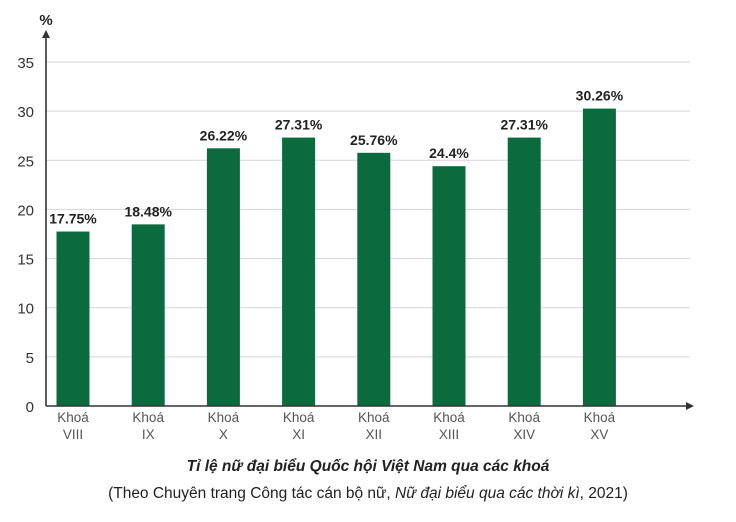 The height and width of the screenshot is (522, 736). Describe the element at coordinates (603, 493) in the screenshot. I see `caption-source-suffix: , 2021)` at that location.